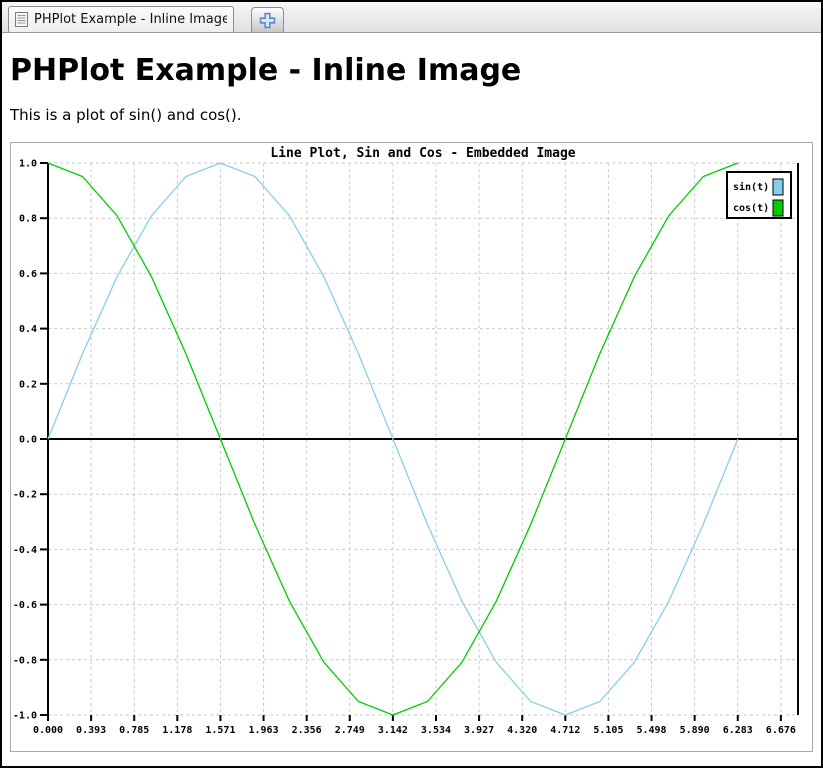 Image resolution: width=823 pixels, height=768 pixels. What do you see at coordinates (28, 164) in the screenshot?
I see `y-tick-label: 1.0` at bounding box center [28, 164].